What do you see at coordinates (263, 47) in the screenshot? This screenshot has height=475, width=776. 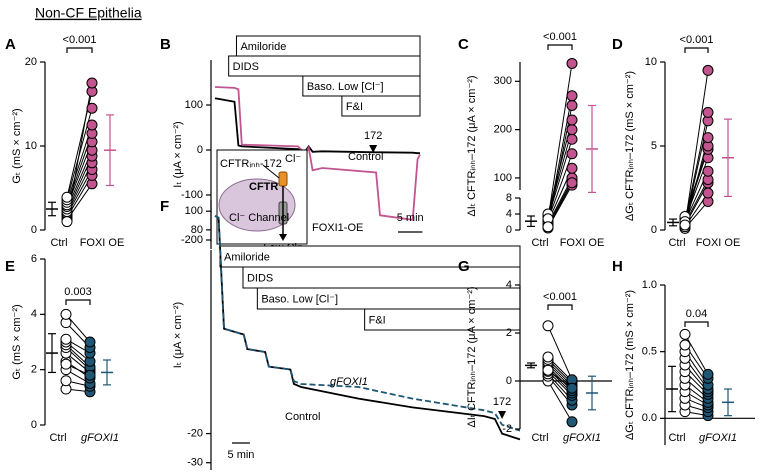 I see `treatment-label: Amiloride` at bounding box center [263, 47].